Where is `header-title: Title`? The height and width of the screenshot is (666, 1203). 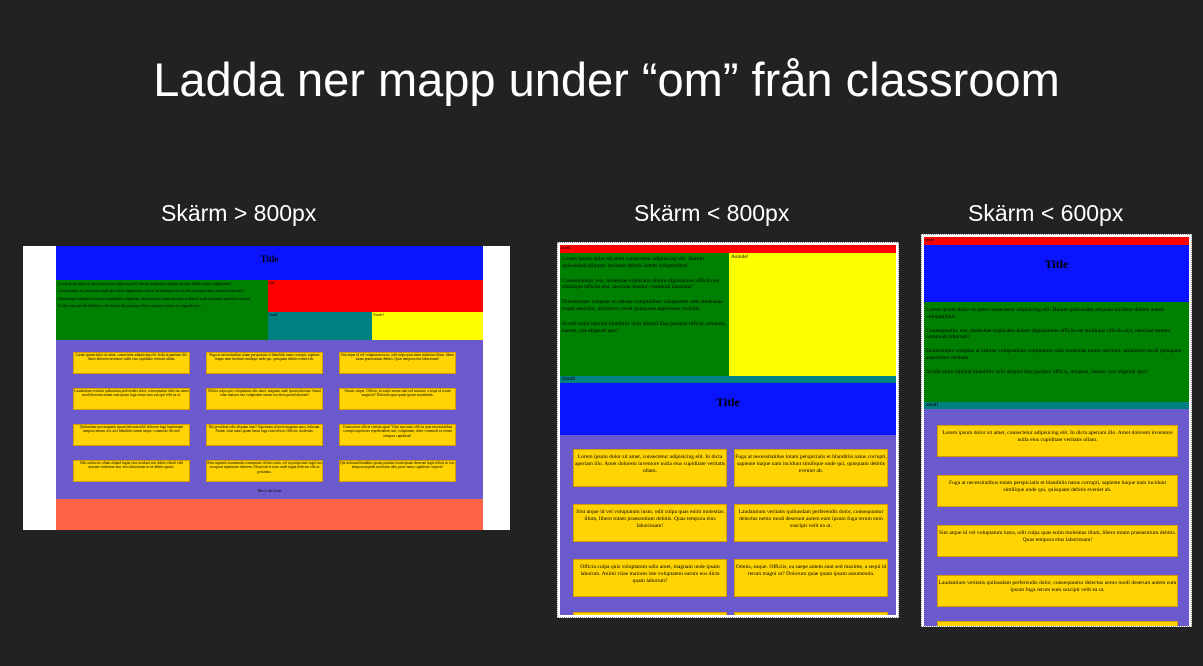
header-title: Title is located at coordinates (269, 259).